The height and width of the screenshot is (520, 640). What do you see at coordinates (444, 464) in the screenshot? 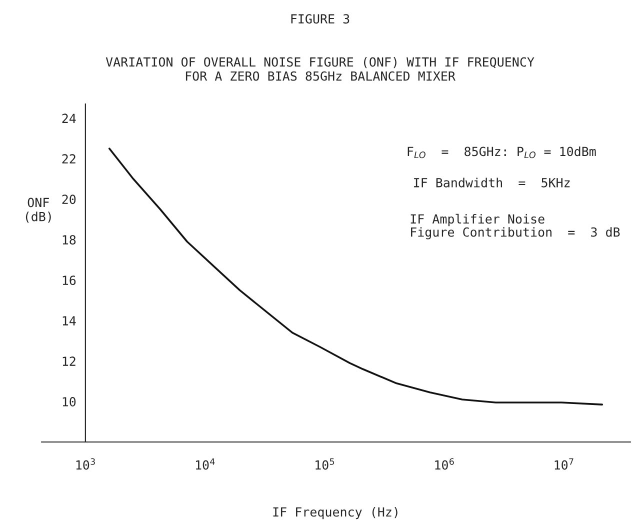
I see `x-tick-label: 10$^{6}$` at bounding box center [444, 464].